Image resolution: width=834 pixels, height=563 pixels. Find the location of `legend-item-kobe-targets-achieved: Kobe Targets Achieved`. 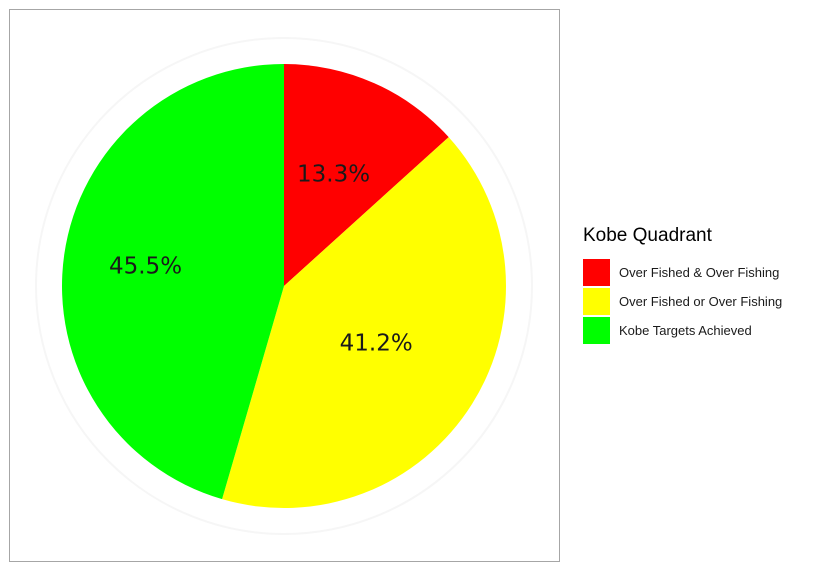

legend-item-kobe-targets-achieved: Kobe Targets Achieved is located at coordinates (708, 330).